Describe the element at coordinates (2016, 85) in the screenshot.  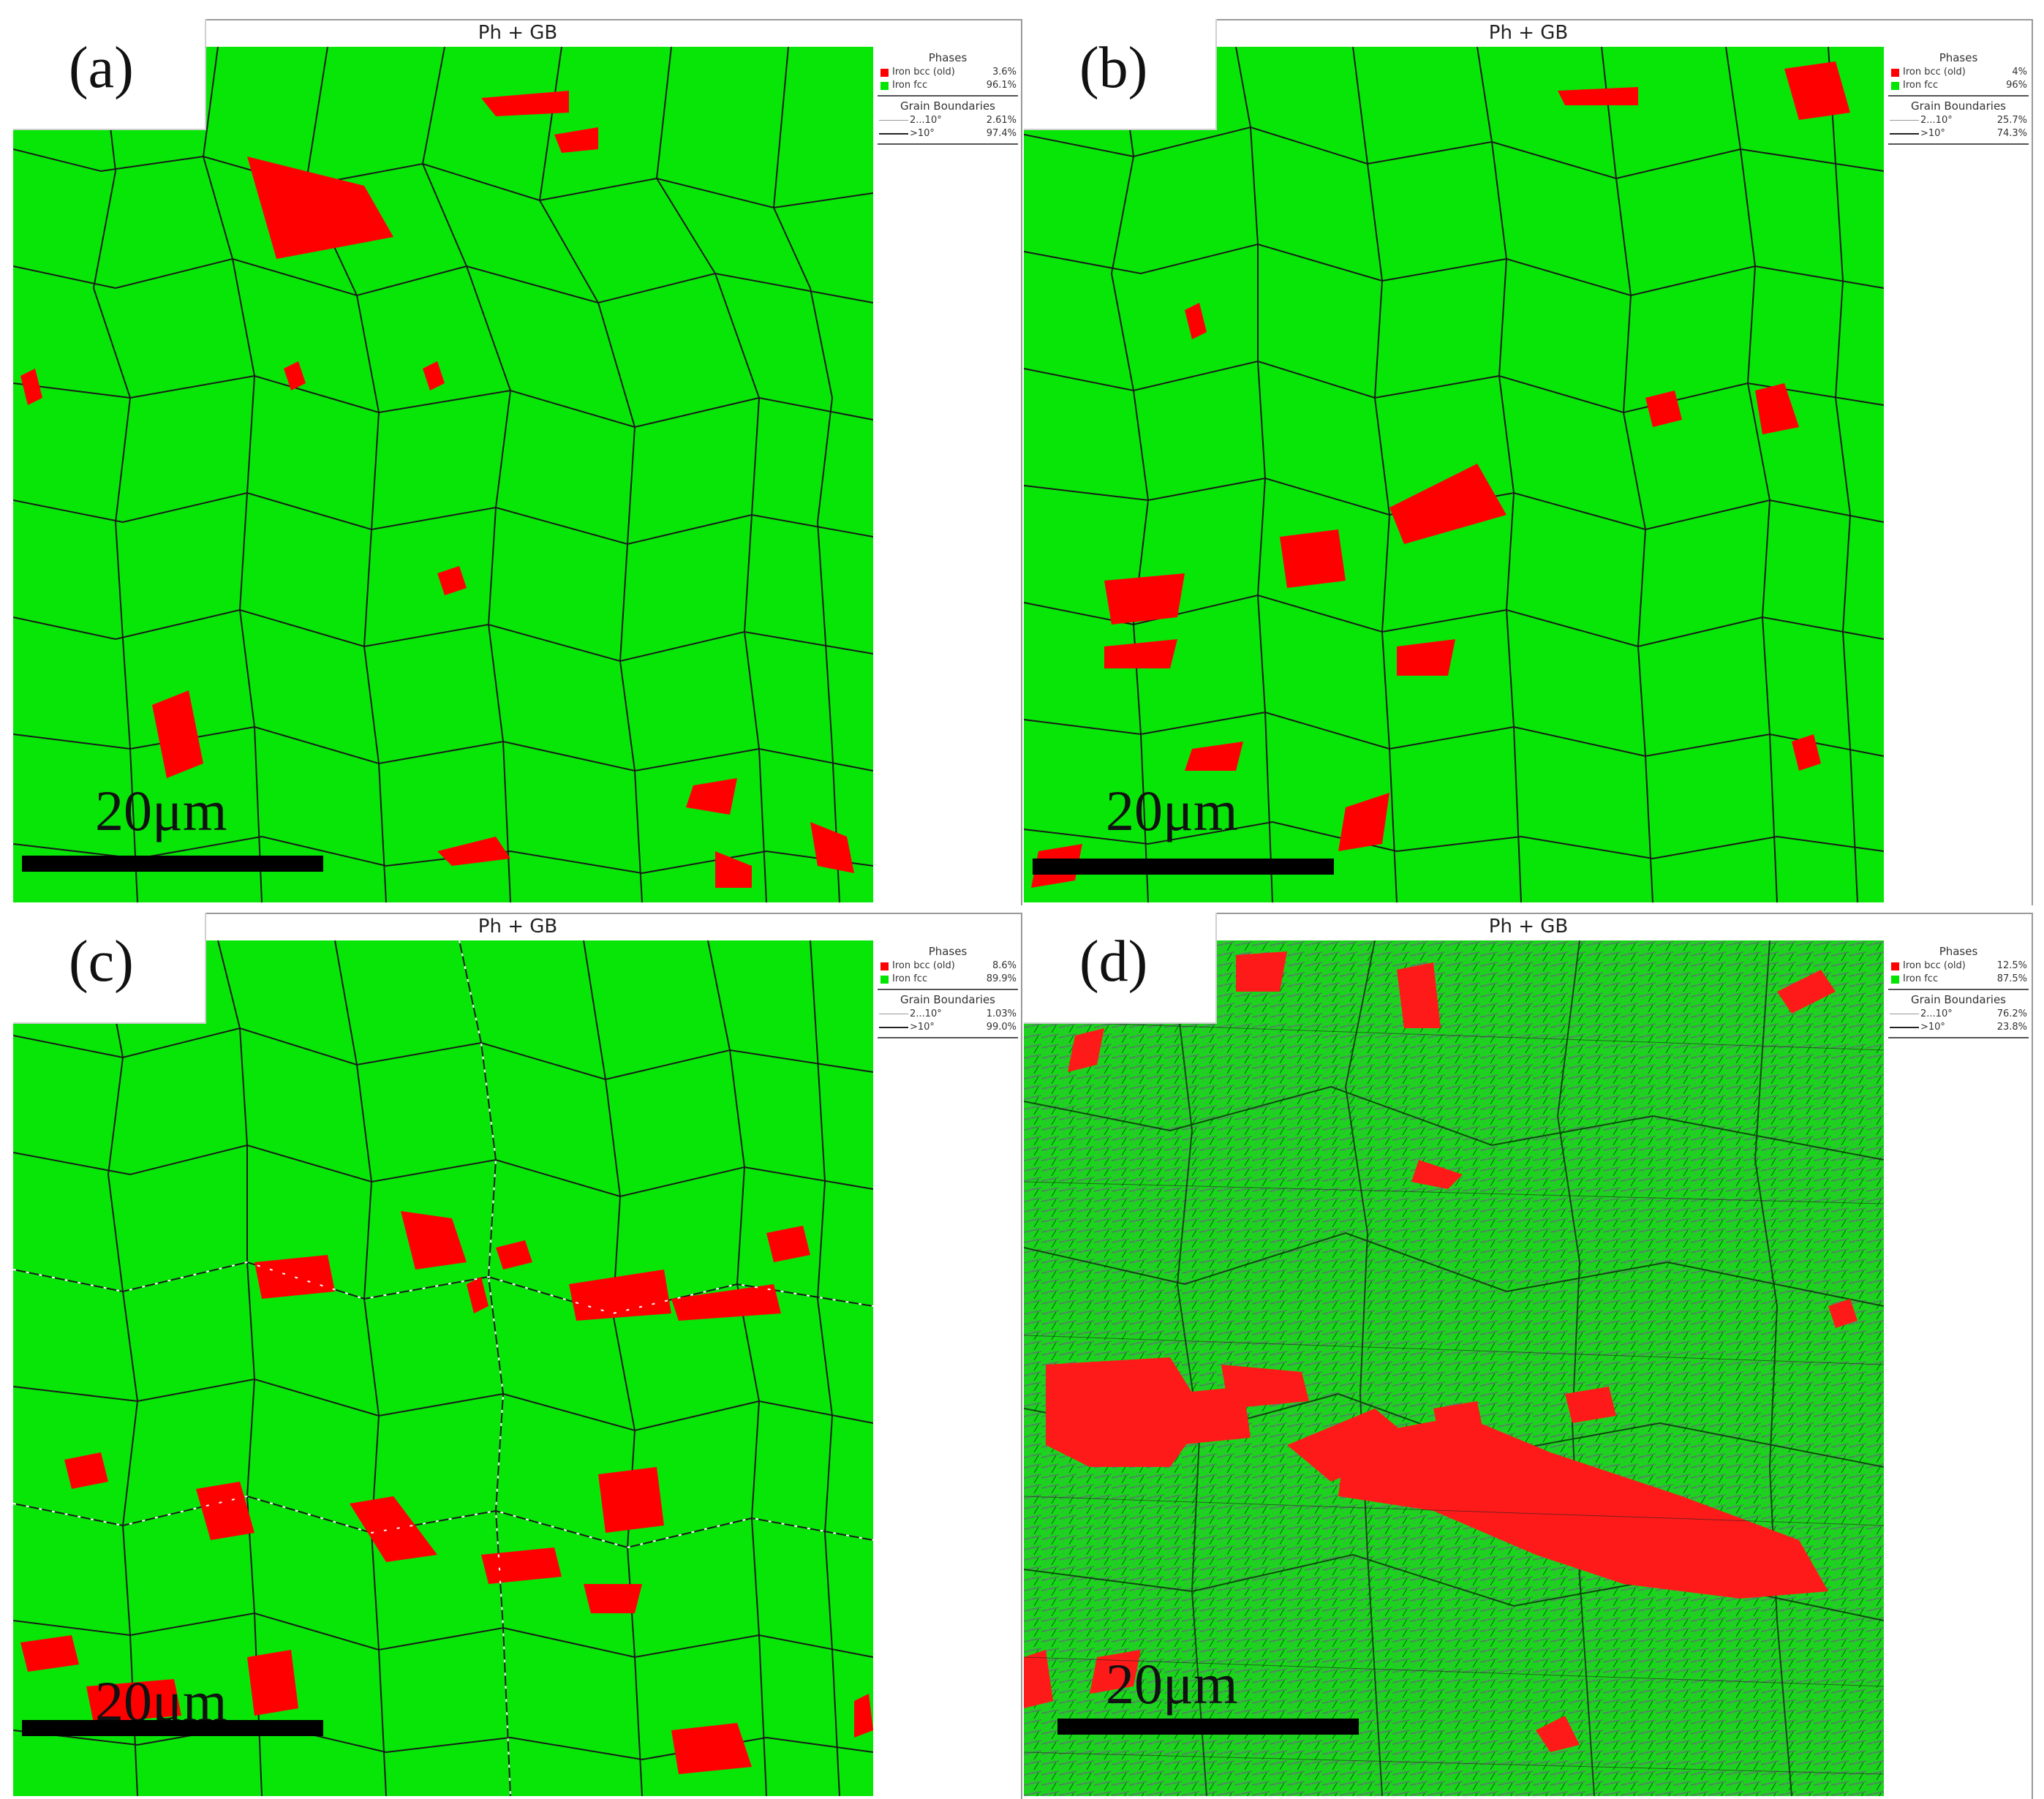
I see `phase-percent: 96%` at that location.